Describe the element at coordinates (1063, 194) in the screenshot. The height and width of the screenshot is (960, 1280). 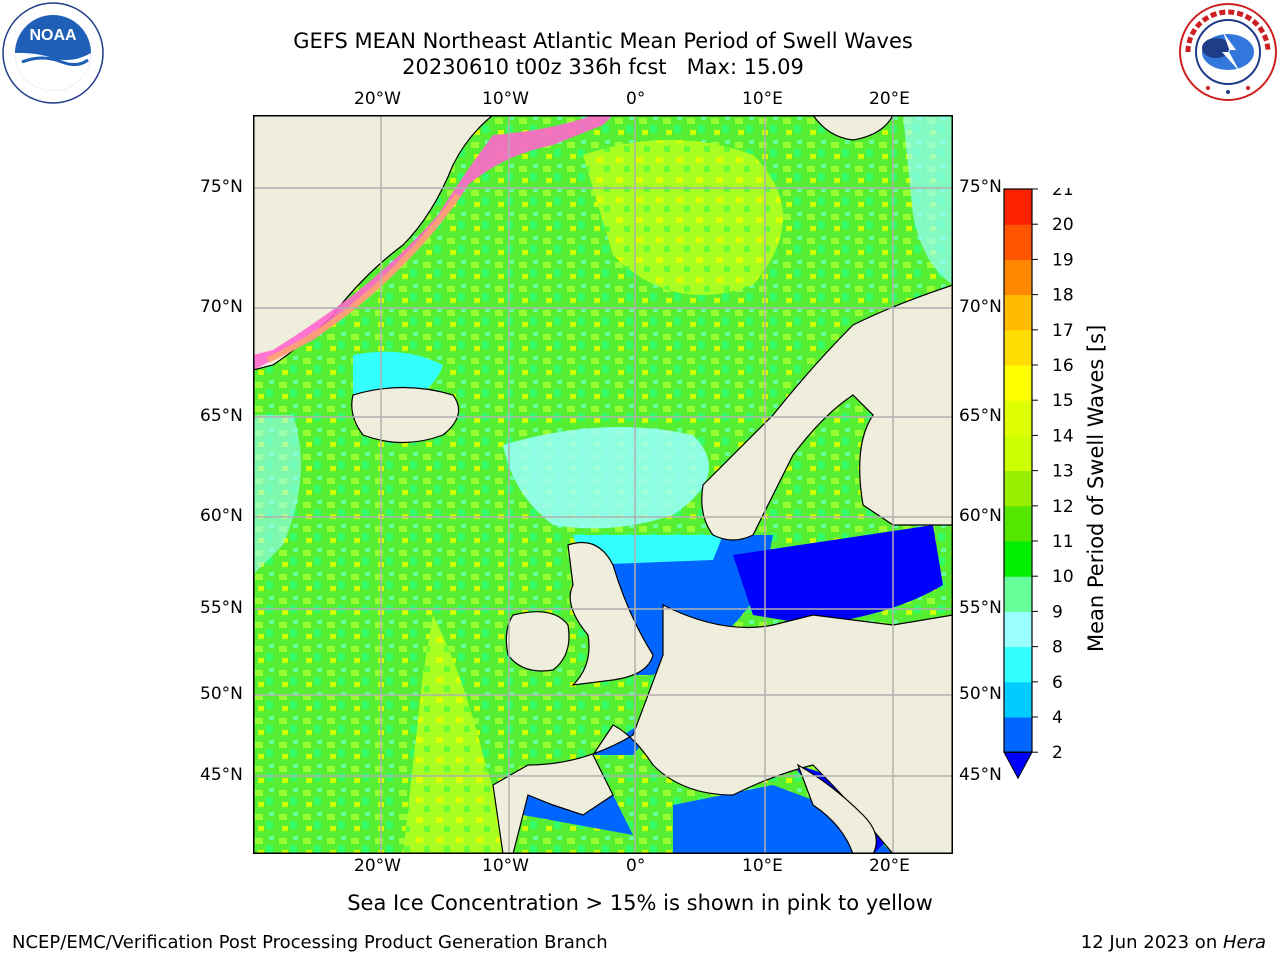
I see `colorbar-tick-label: 21` at that location.